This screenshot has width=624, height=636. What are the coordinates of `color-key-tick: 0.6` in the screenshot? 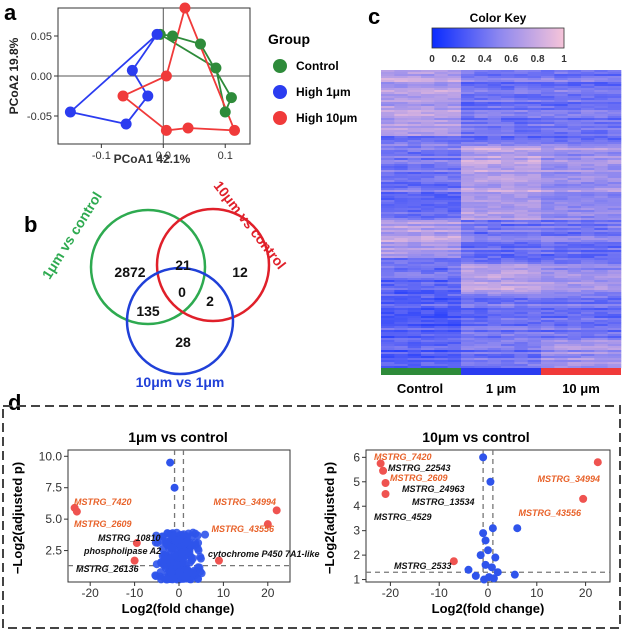 It's located at (511, 59).